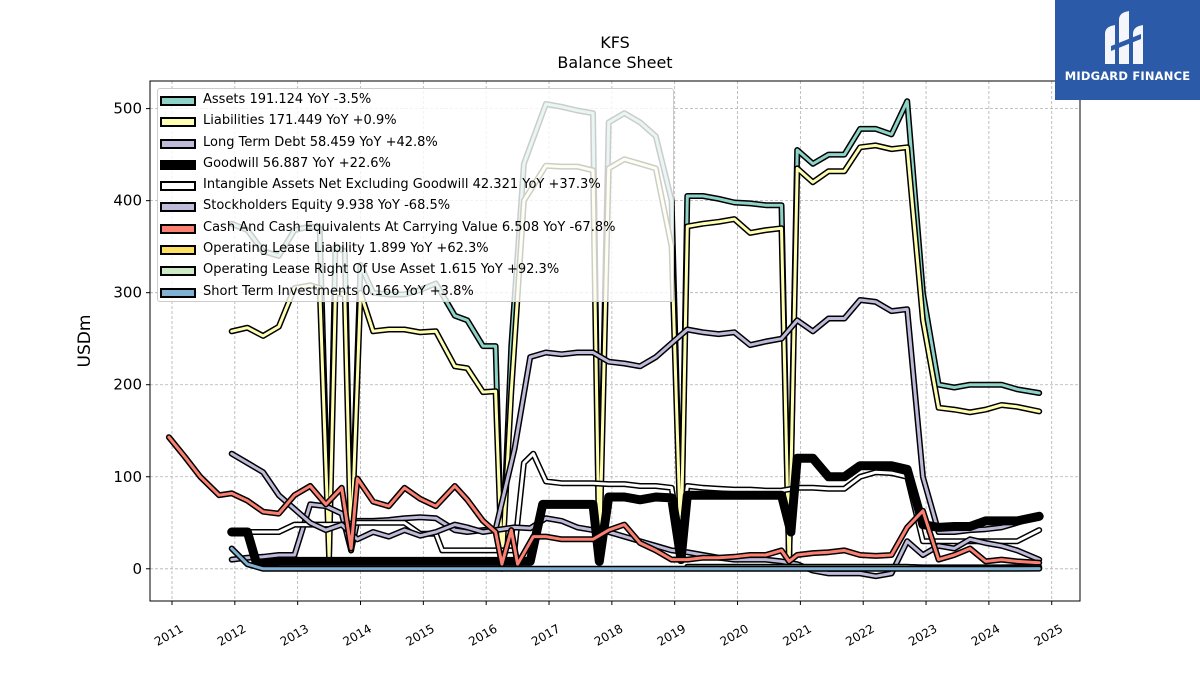 The image size is (1200, 675). I want to click on x-tick-label: 2016, so click(482, 634).